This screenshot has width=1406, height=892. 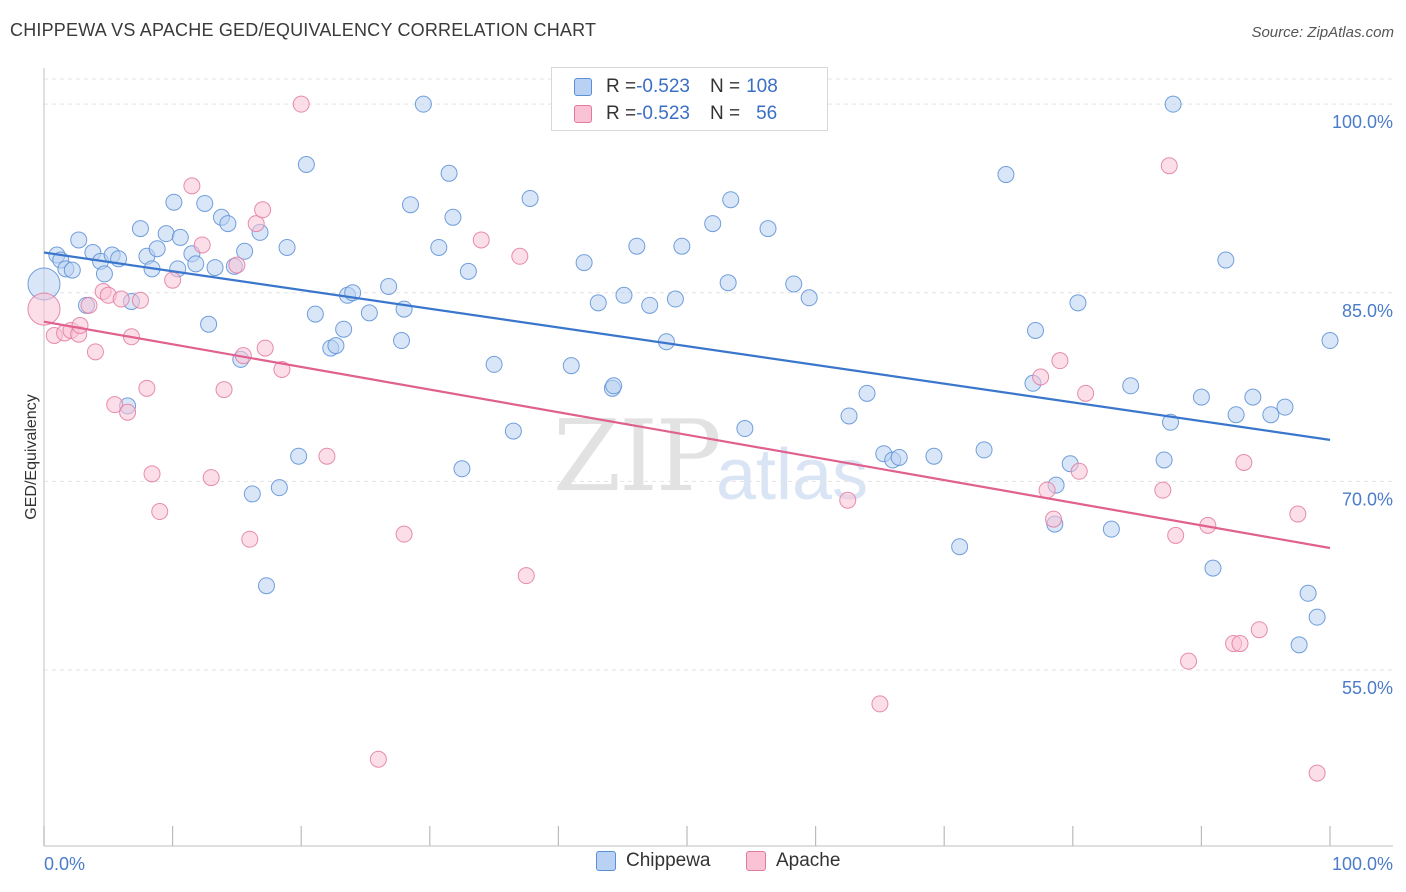 What do you see at coordinates (31, 456) in the screenshot?
I see `y-axis-label: GED/Equivalency` at bounding box center [31, 456].